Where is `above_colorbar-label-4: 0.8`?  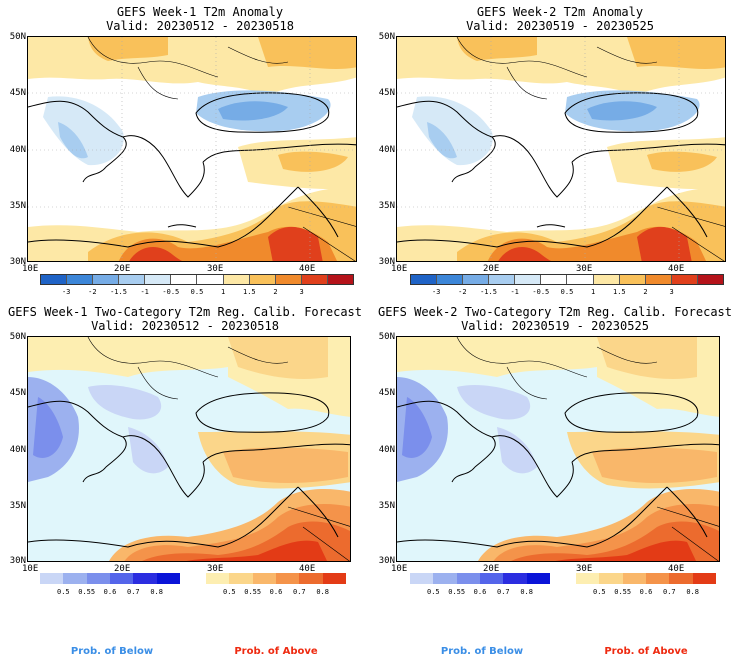 above_colorbar-label-4: 0.8 is located at coordinates (322, 592).